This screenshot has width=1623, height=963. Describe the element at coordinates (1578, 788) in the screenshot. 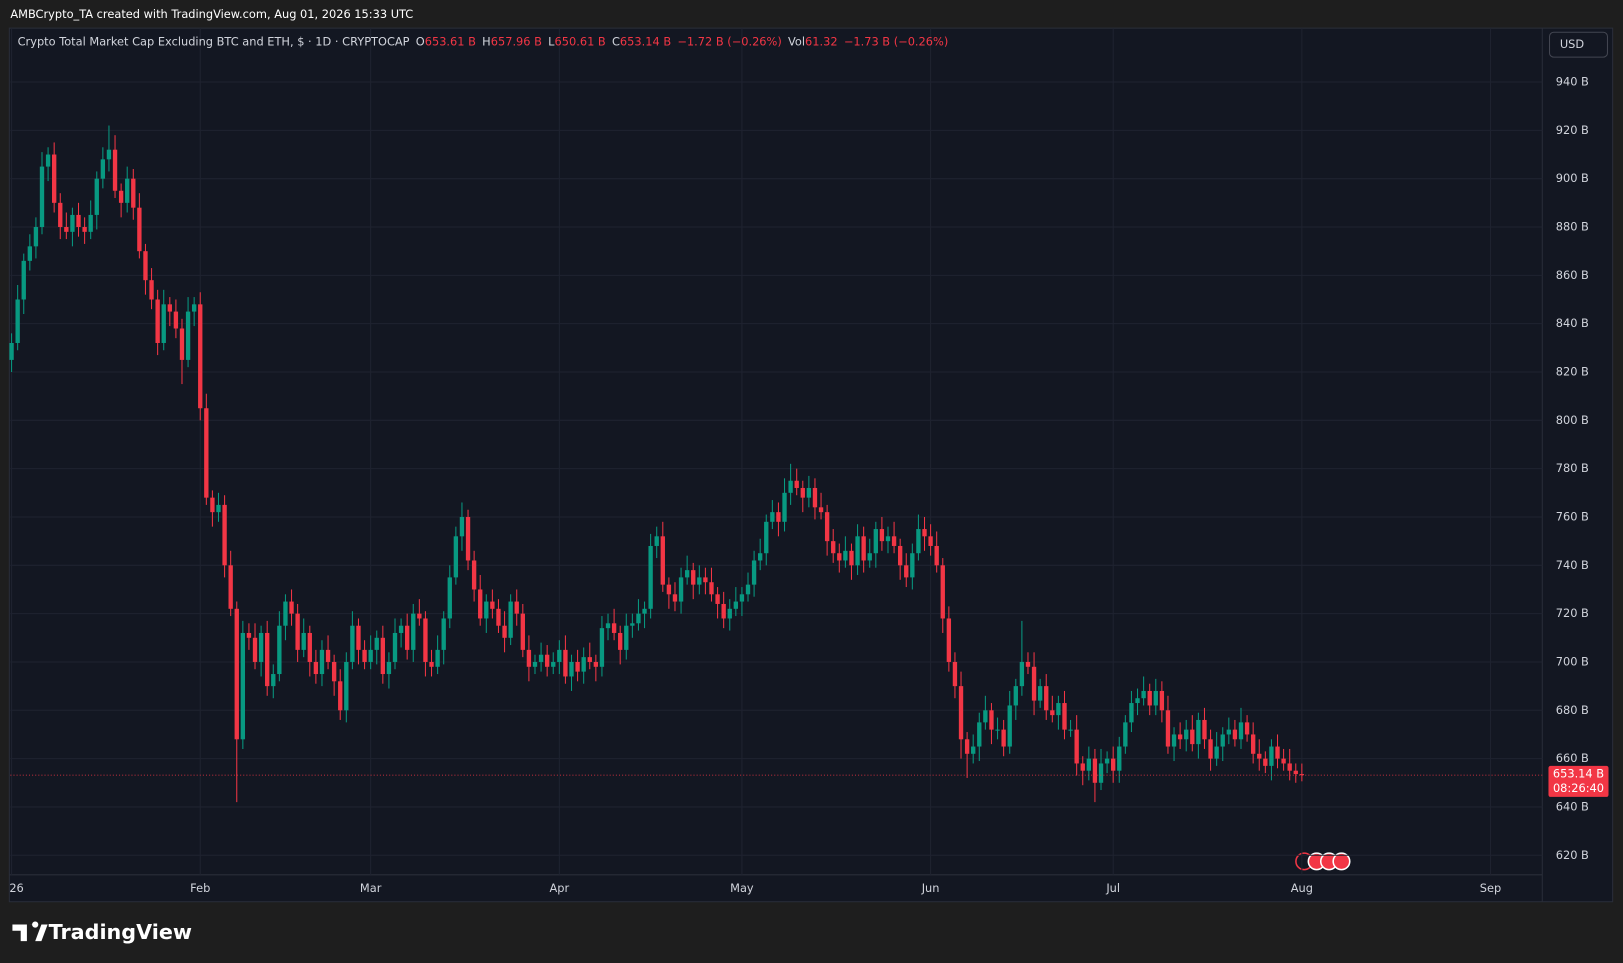

I see `countdown-label: 08:26:40` at that location.